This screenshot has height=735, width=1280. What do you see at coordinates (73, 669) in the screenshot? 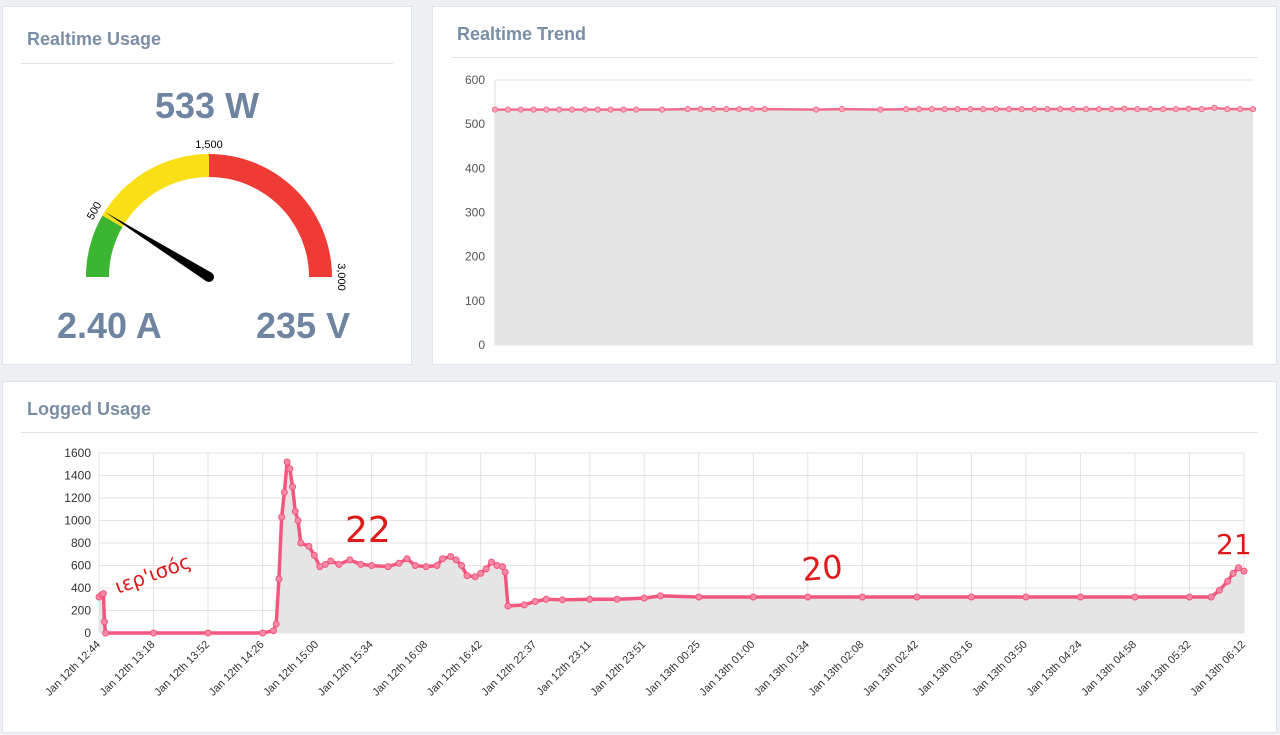
I see `x-tick-label: Jan 12th 12:44` at bounding box center [73, 669].